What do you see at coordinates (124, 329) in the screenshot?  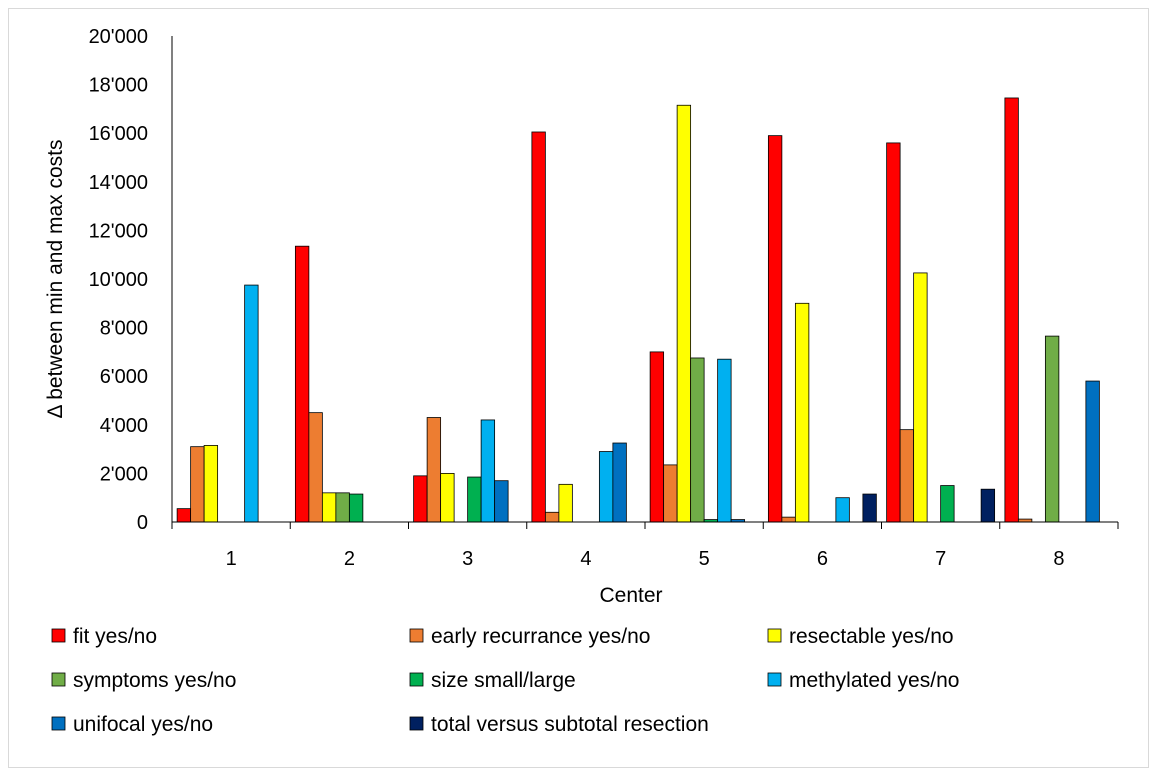 I see `y-tick-label: 8'000` at bounding box center [124, 329].